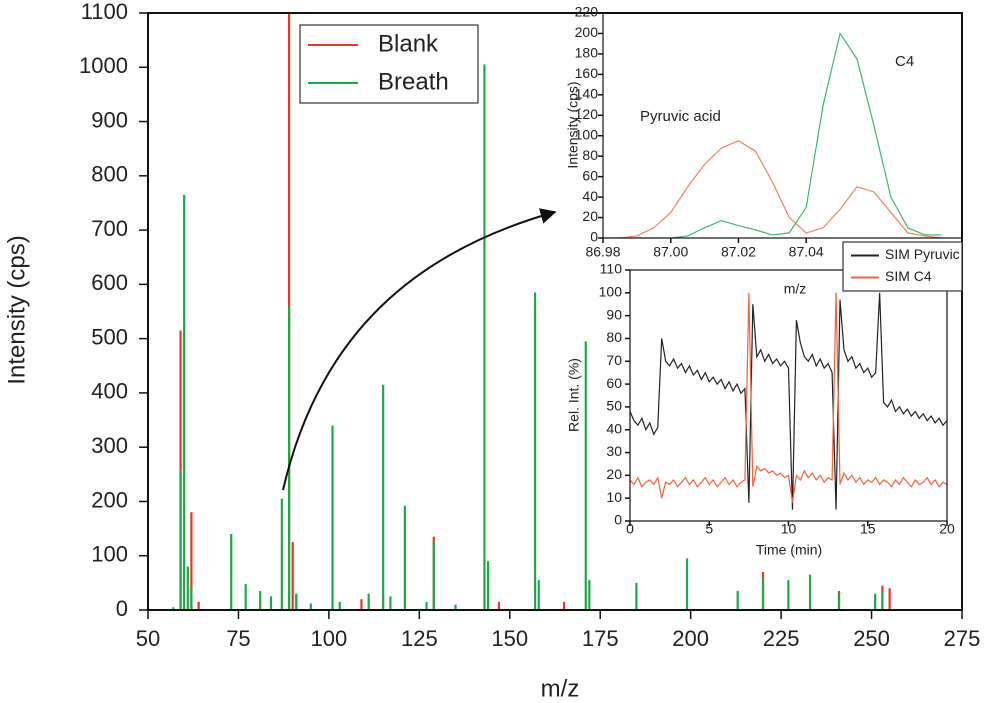  I want to click on y-tick-label: 140, so click(587, 94).